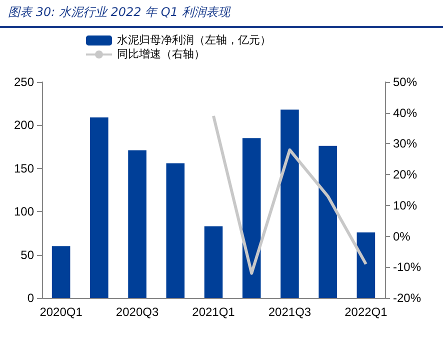  I want to click on legend-label: 同比增速（右轴）, so click(161, 54).